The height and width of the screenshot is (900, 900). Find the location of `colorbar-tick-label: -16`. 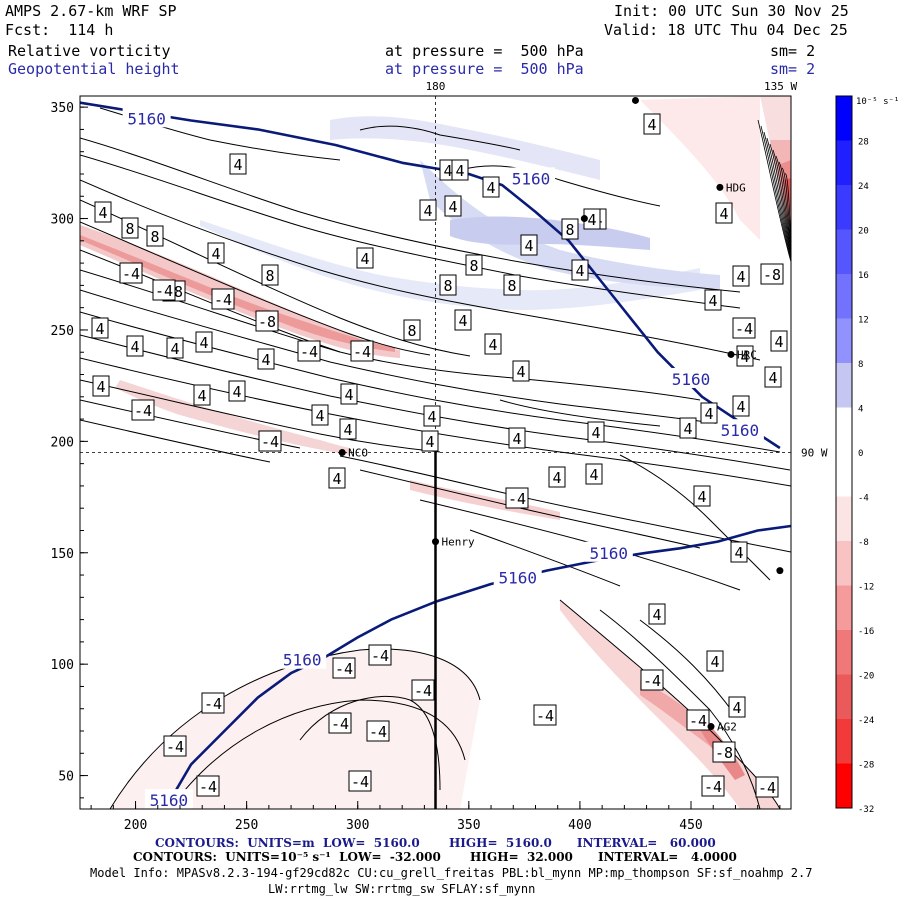

colorbar-tick-label: -16 is located at coordinates (866, 632).